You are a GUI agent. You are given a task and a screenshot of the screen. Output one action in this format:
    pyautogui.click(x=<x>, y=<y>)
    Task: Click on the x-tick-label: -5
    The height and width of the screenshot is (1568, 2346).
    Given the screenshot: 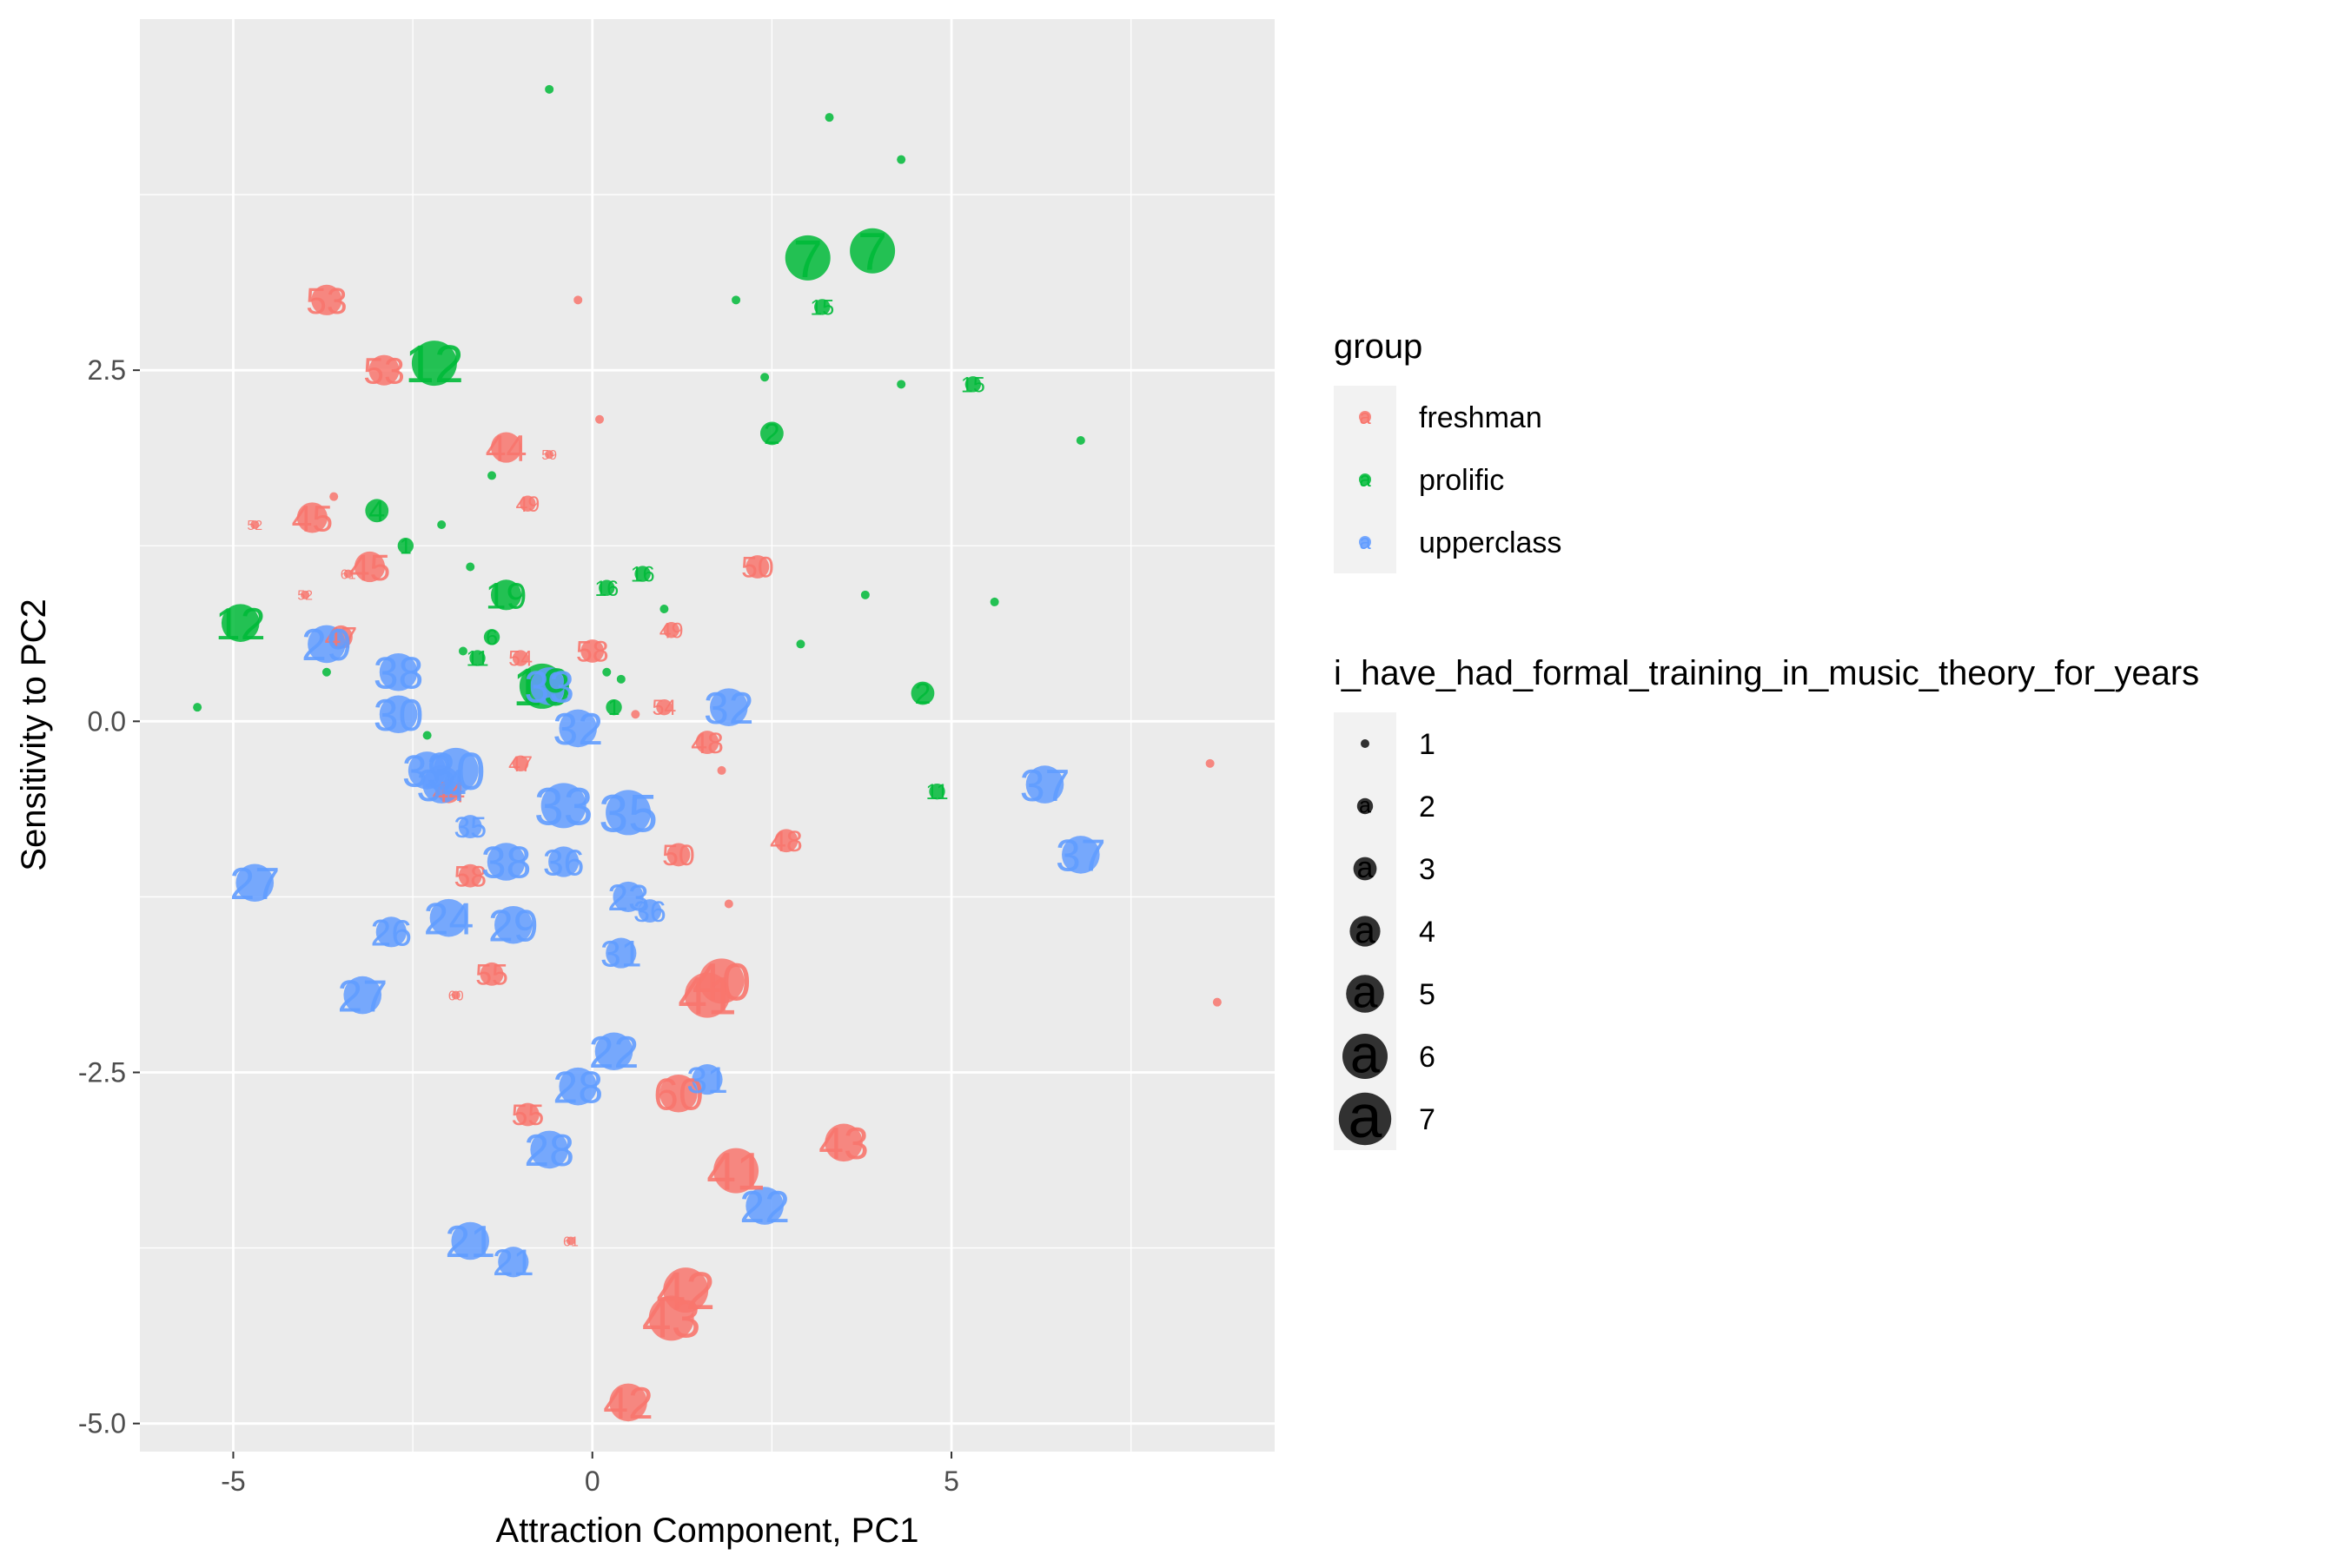 What is the action you would take?
    pyautogui.click(x=233, y=1481)
    